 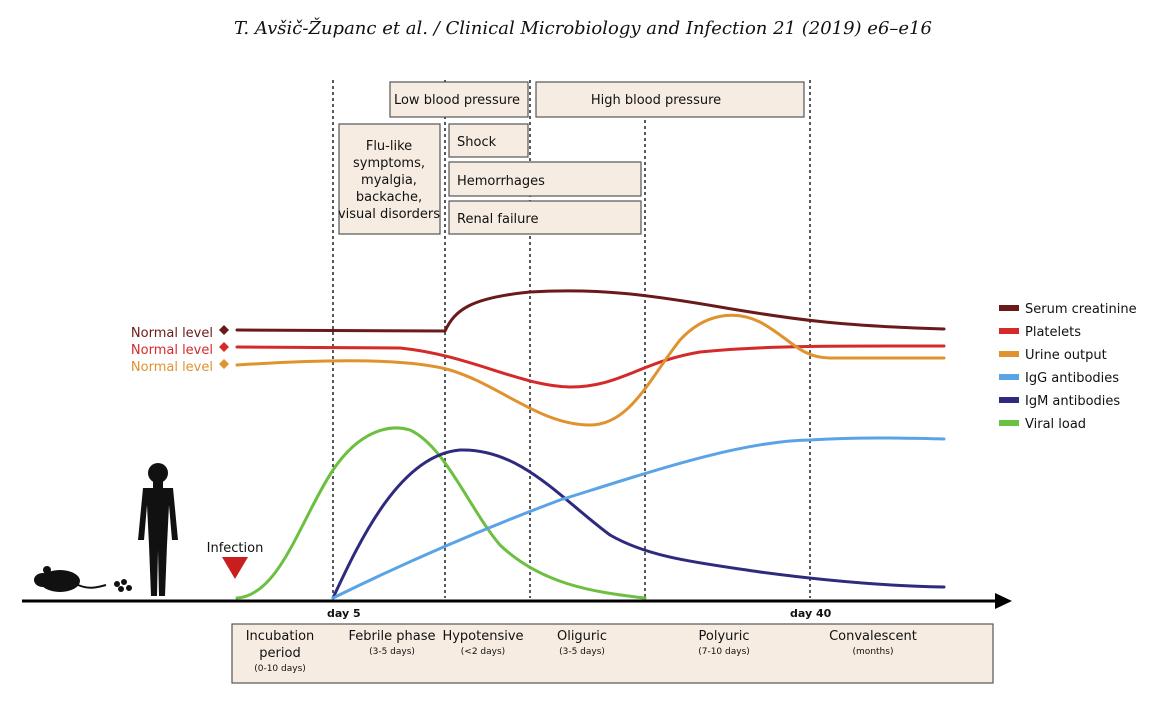 What do you see at coordinates (280, 636) in the screenshot?
I see `phase-incubation-line1: Incubation` at bounding box center [280, 636].